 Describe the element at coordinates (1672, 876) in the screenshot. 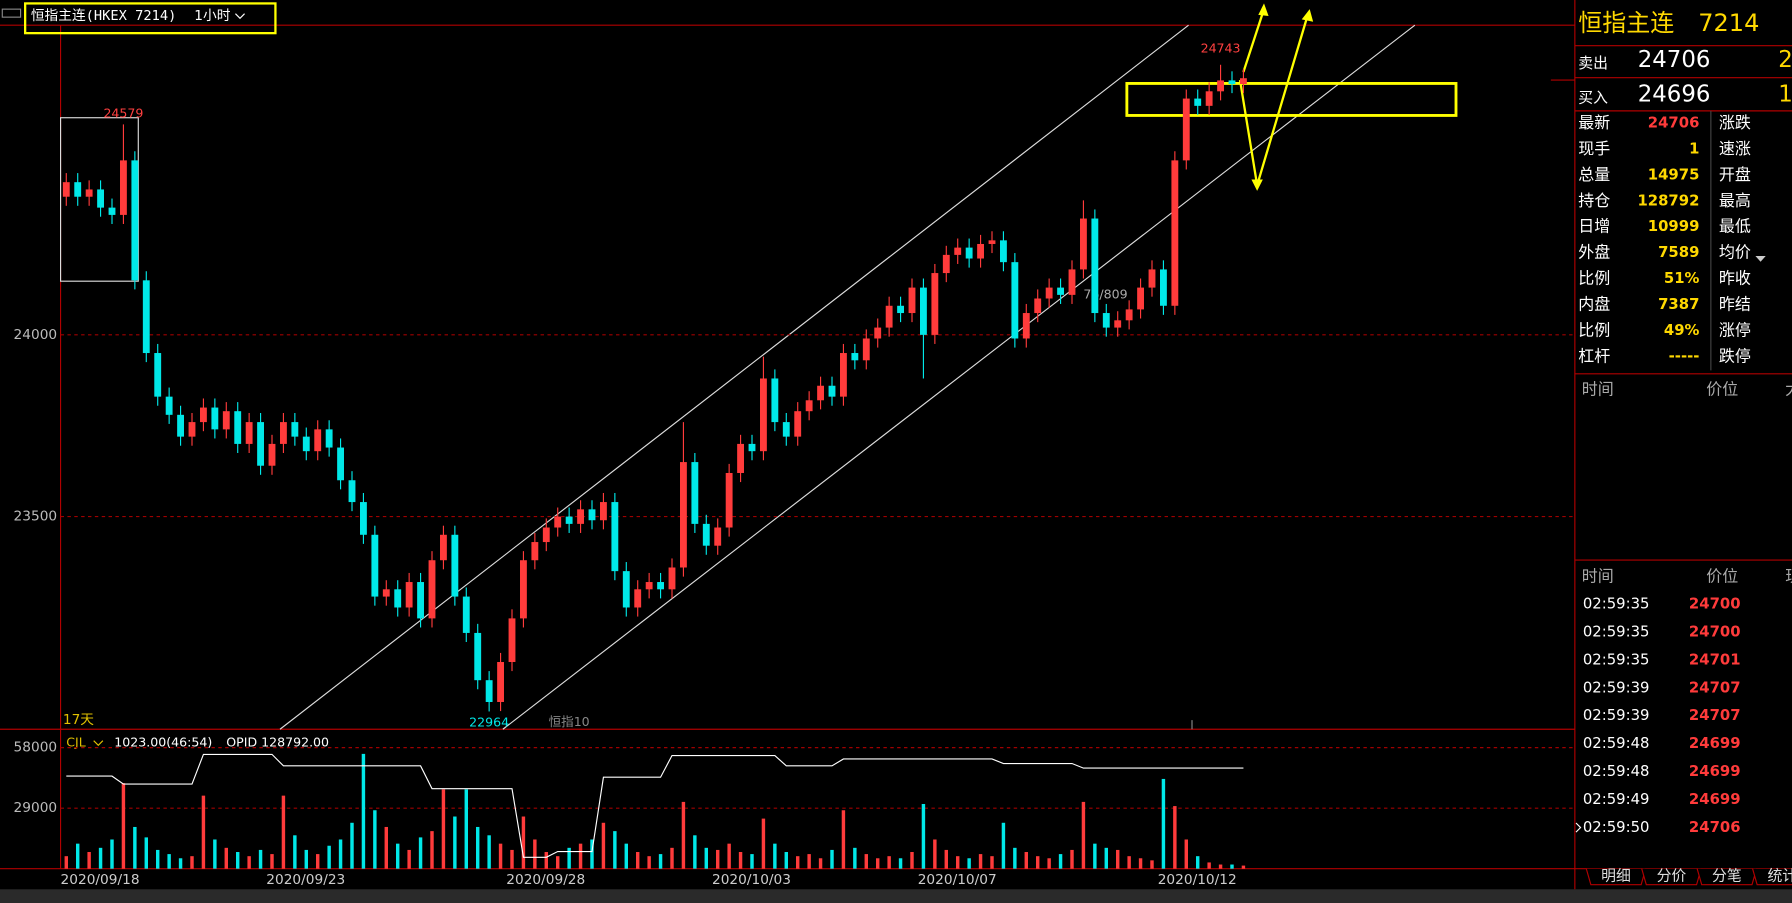

I see `tab-label: 分价` at that location.